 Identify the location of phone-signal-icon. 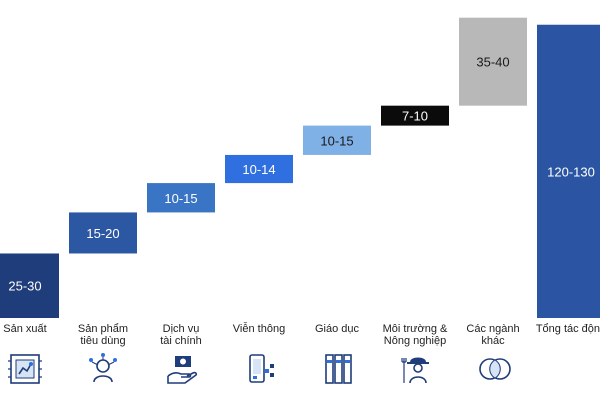
(261, 369).